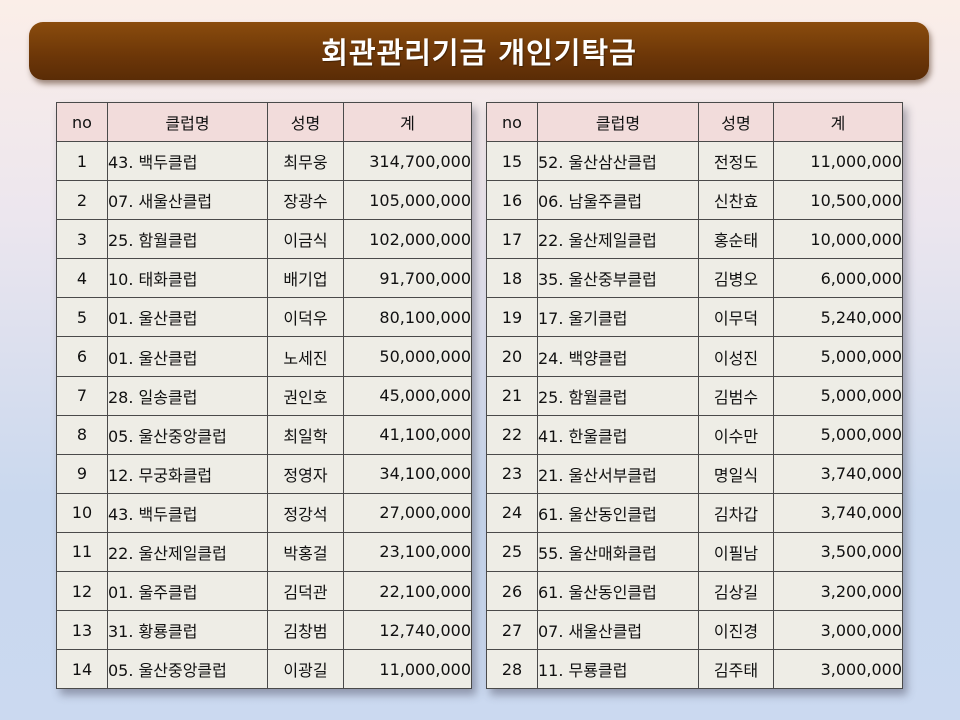 The height and width of the screenshot is (720, 960). Describe the element at coordinates (407, 591) in the screenshot. I see `donation-amount: 22,100,000` at that location.